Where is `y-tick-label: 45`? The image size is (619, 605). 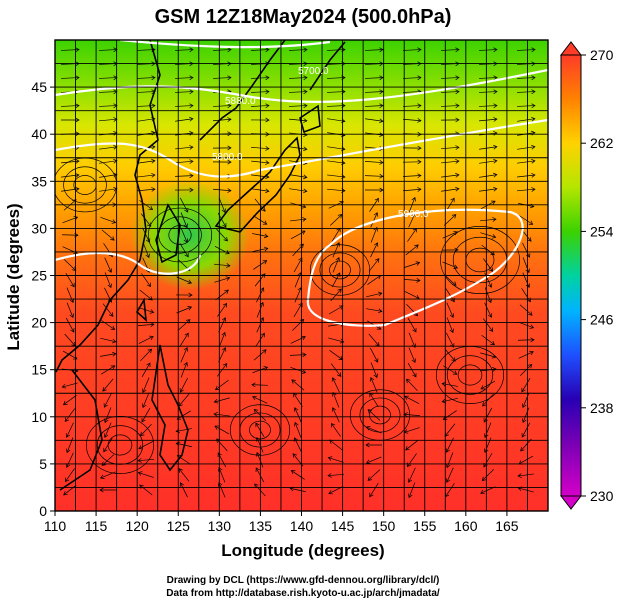
y-tick-label: 45 is located at coordinates (39, 87).